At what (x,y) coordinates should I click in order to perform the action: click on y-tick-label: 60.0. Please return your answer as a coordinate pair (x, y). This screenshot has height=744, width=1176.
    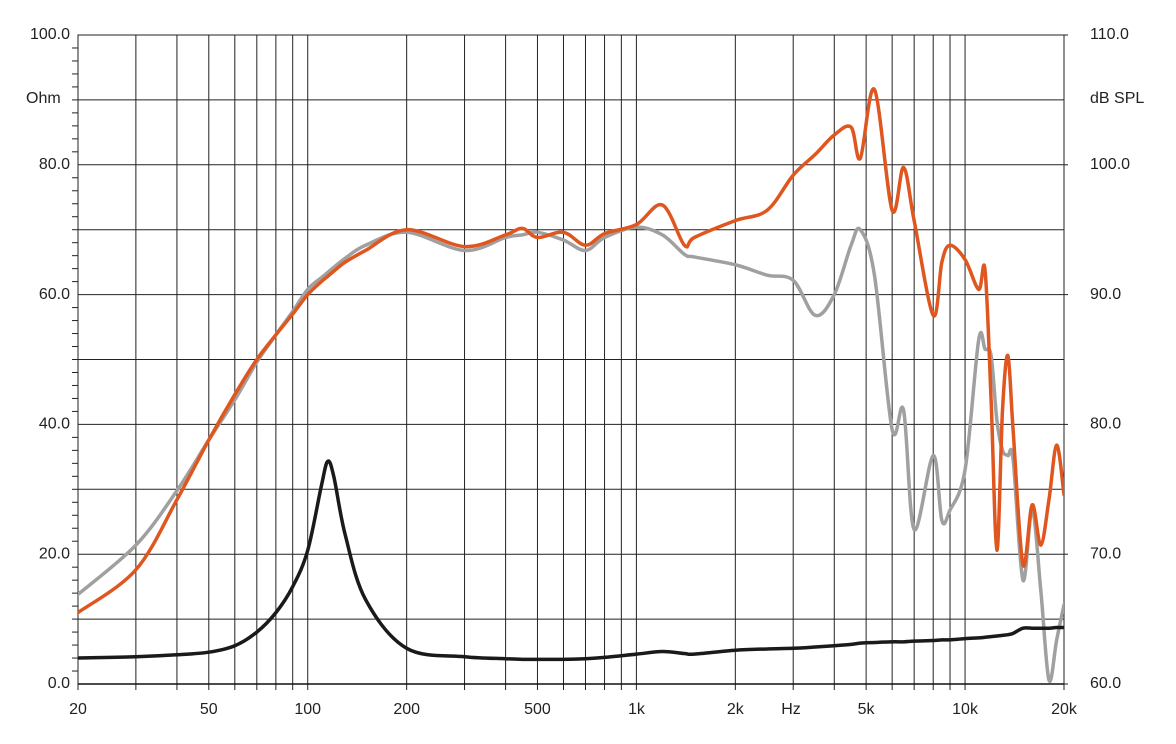
    Looking at the image, I should click on (54, 294).